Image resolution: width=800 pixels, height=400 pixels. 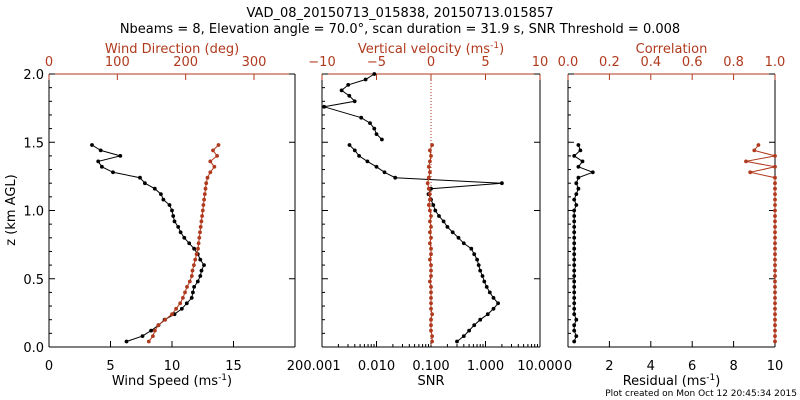 I want to click on bottom-tick-label: 0, so click(x=568, y=366).